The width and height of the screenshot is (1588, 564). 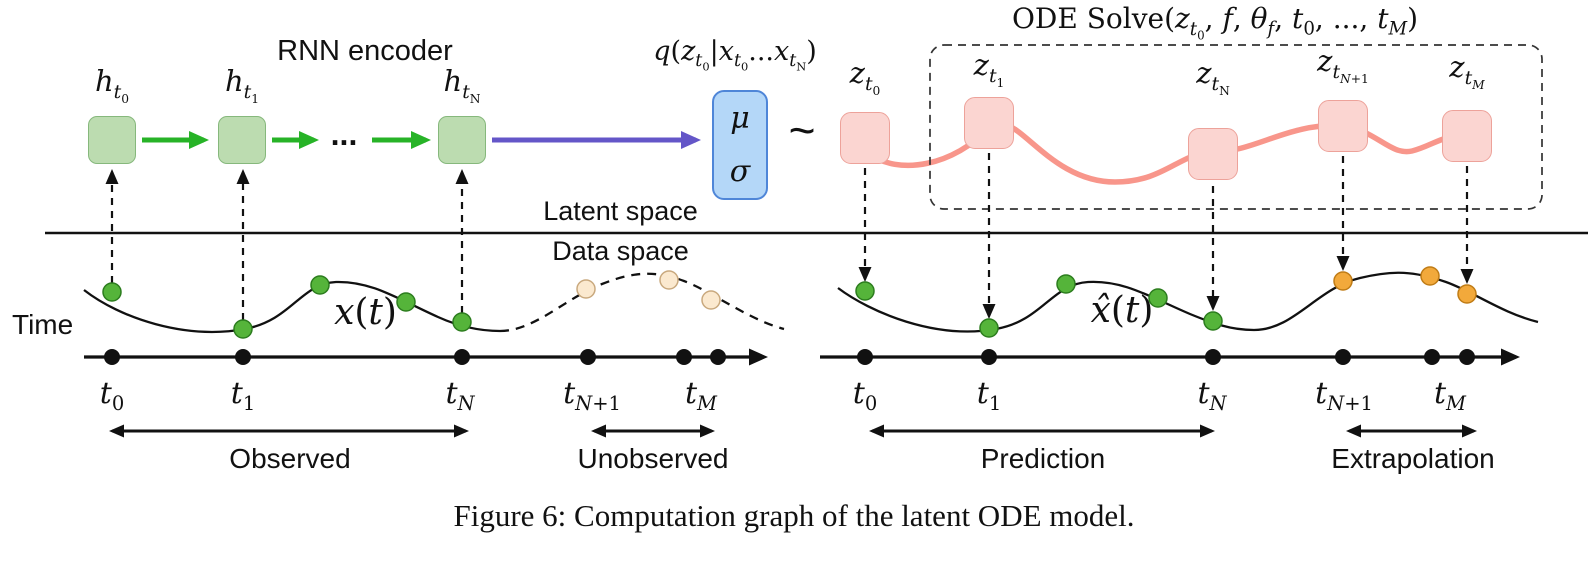 I want to click on latent-space-label: Latent space, so click(x=620, y=211).